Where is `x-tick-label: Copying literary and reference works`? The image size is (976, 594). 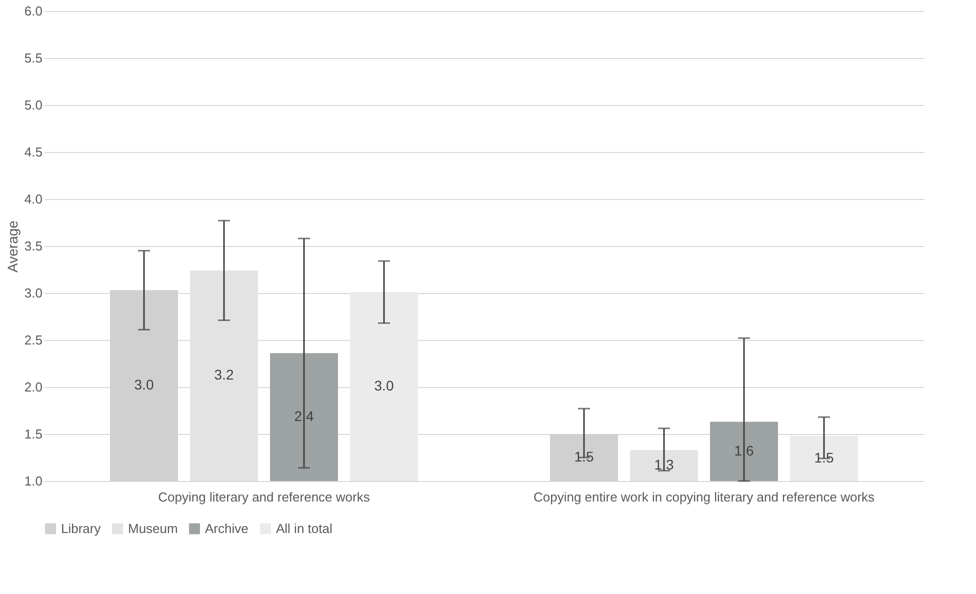 x-tick-label: Copying literary and reference works is located at coordinates (264, 497).